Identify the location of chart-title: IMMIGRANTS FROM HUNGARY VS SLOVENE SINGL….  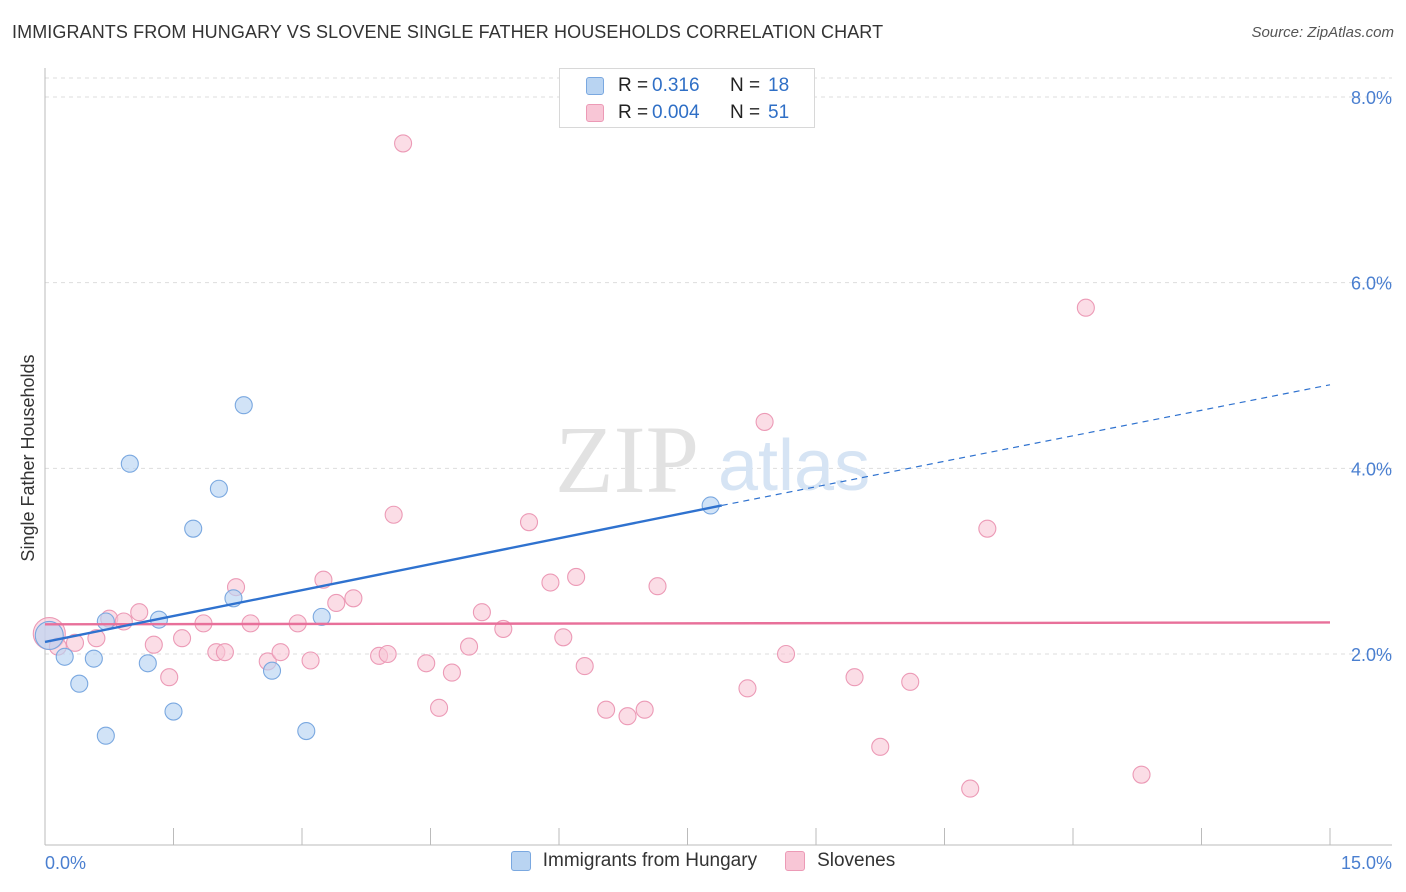
(448, 32).